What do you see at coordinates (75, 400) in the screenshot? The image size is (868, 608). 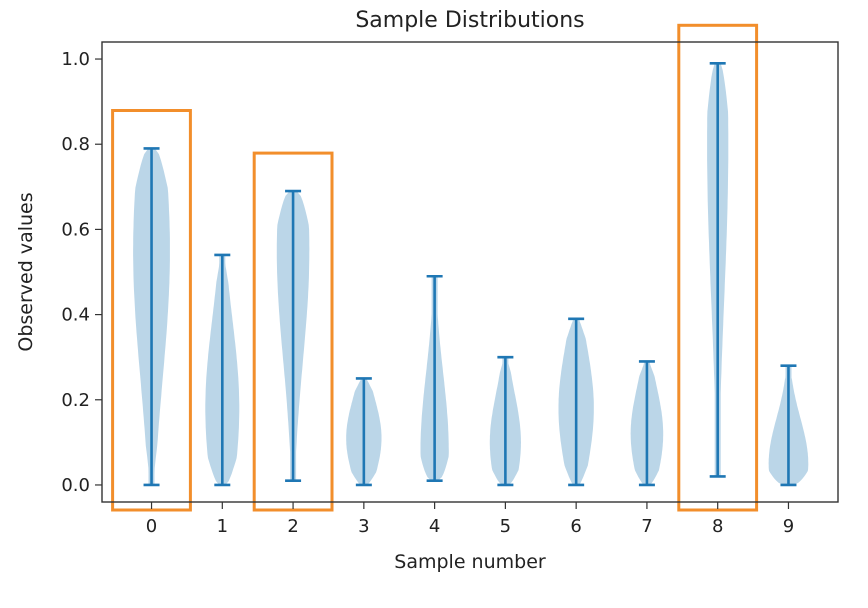 I see `y-tick-label: 0.2` at bounding box center [75, 400].